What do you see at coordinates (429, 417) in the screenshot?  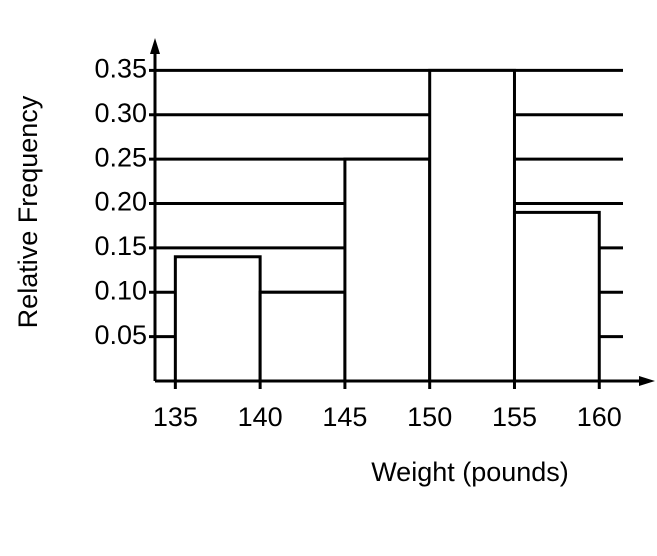 I see `x-tick-label: 150` at bounding box center [429, 417].